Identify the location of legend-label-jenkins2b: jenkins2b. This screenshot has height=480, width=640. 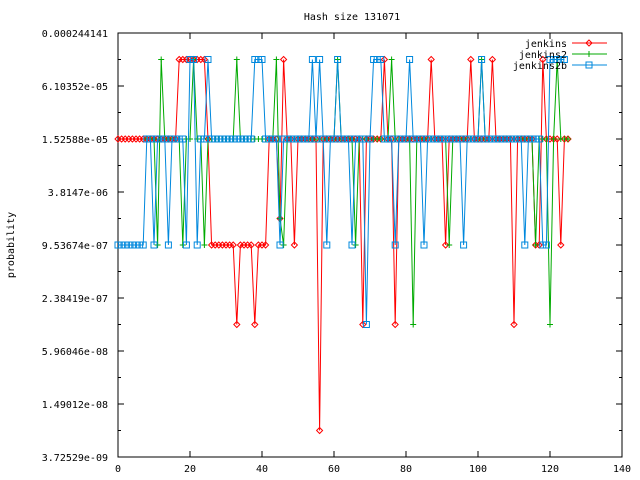
(540, 66).